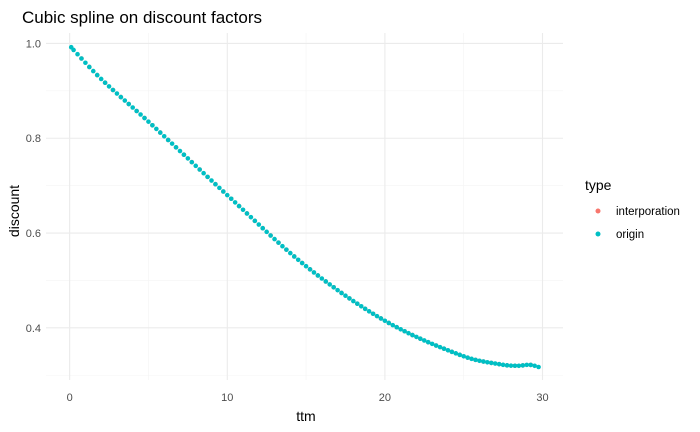 This screenshot has width=700, height=432. What do you see at coordinates (227, 398) in the screenshot?
I see `x-tick-label: 10` at bounding box center [227, 398].